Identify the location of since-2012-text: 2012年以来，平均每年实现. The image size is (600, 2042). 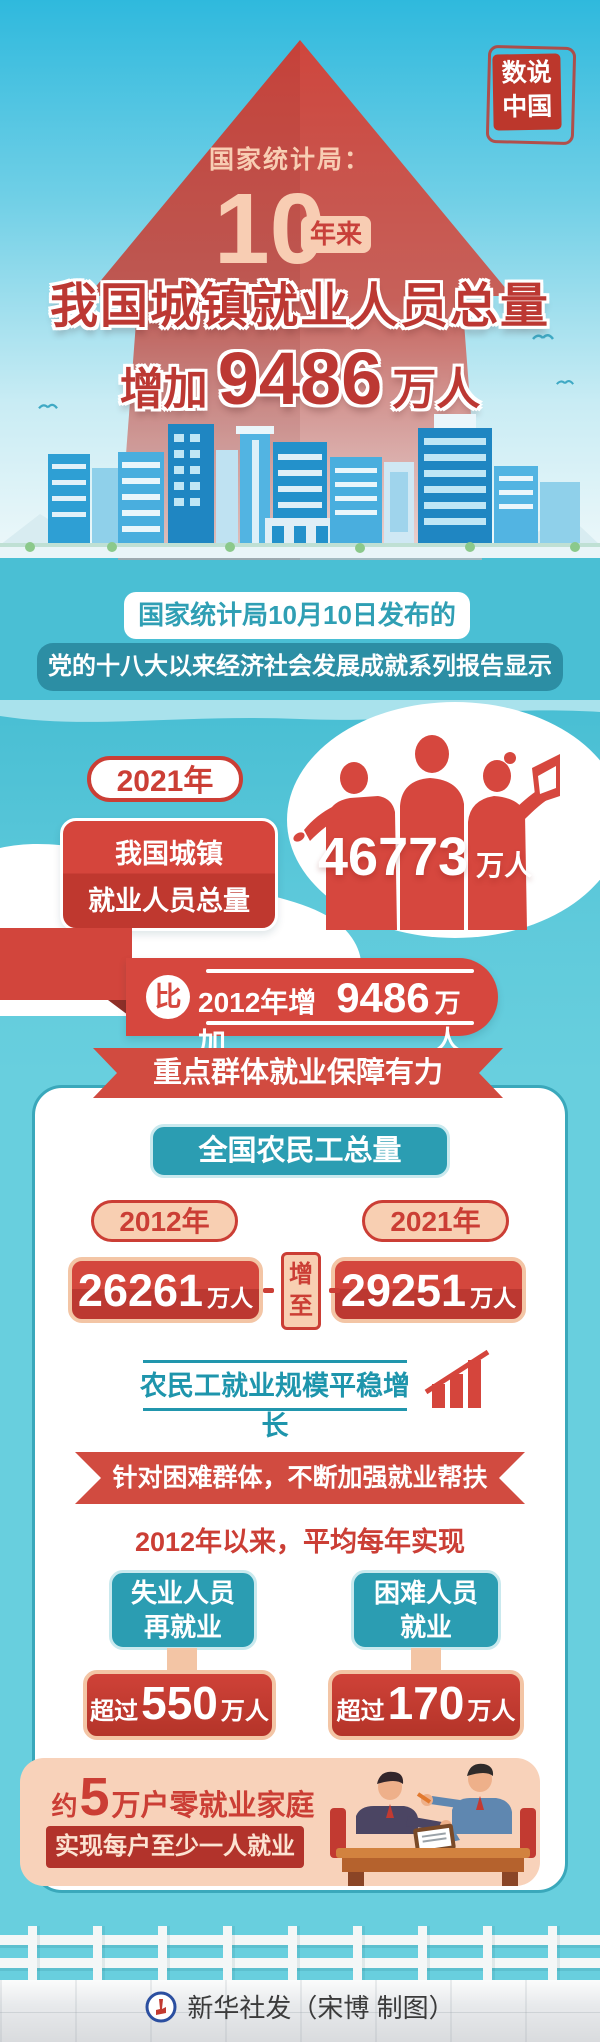
(300, 1542).